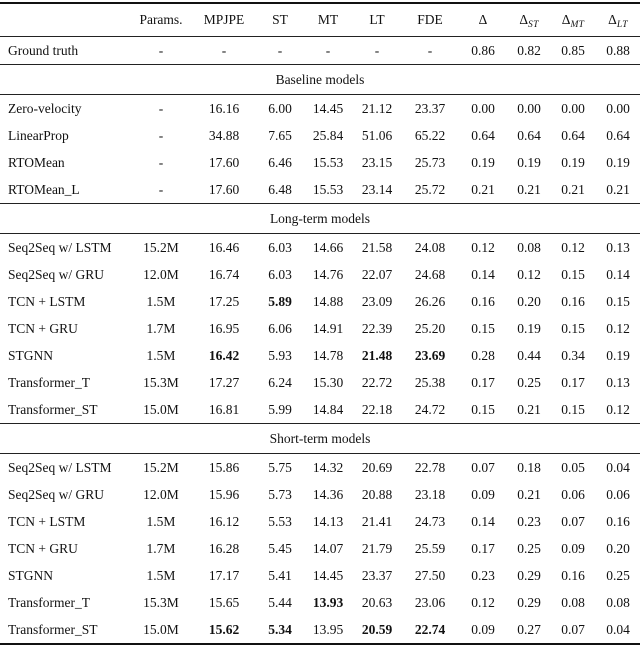 This screenshot has width=640, height=670. What do you see at coordinates (161, 548) in the screenshot?
I see `value-cell: 1.7M` at bounding box center [161, 548].